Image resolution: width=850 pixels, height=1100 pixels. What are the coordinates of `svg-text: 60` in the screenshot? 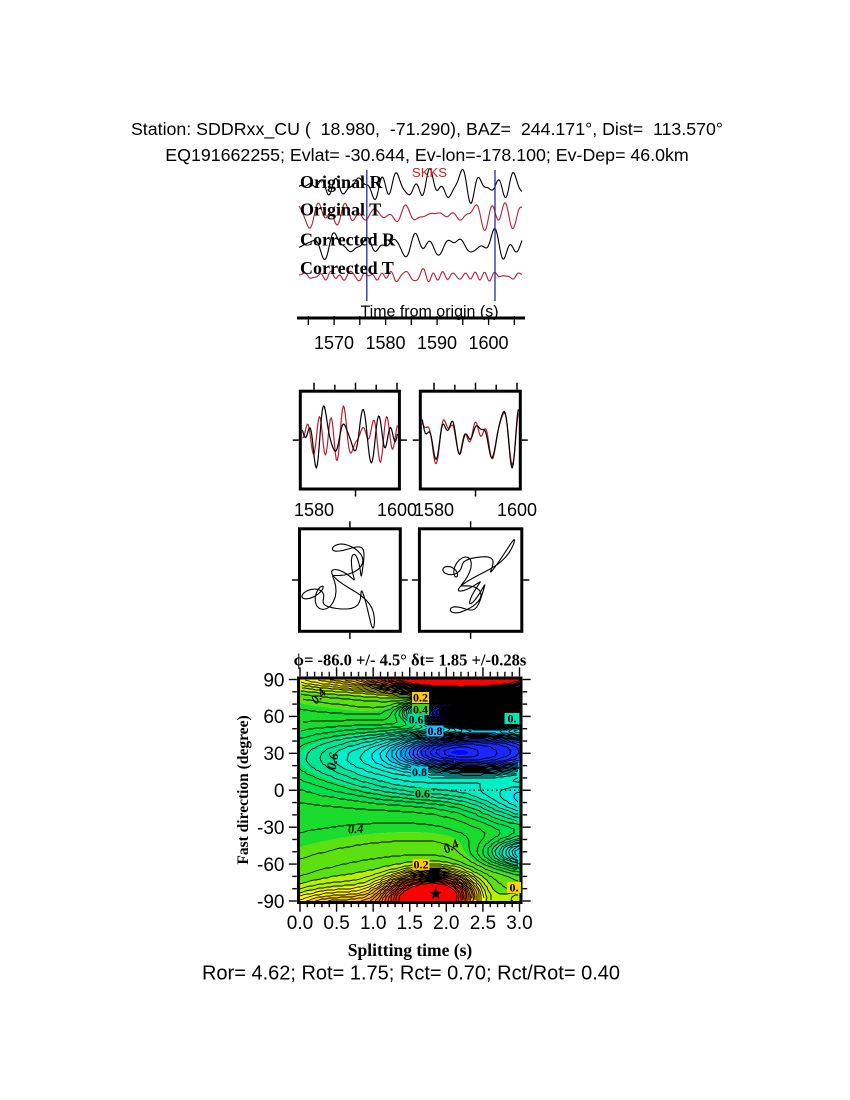 It's located at (273, 717).